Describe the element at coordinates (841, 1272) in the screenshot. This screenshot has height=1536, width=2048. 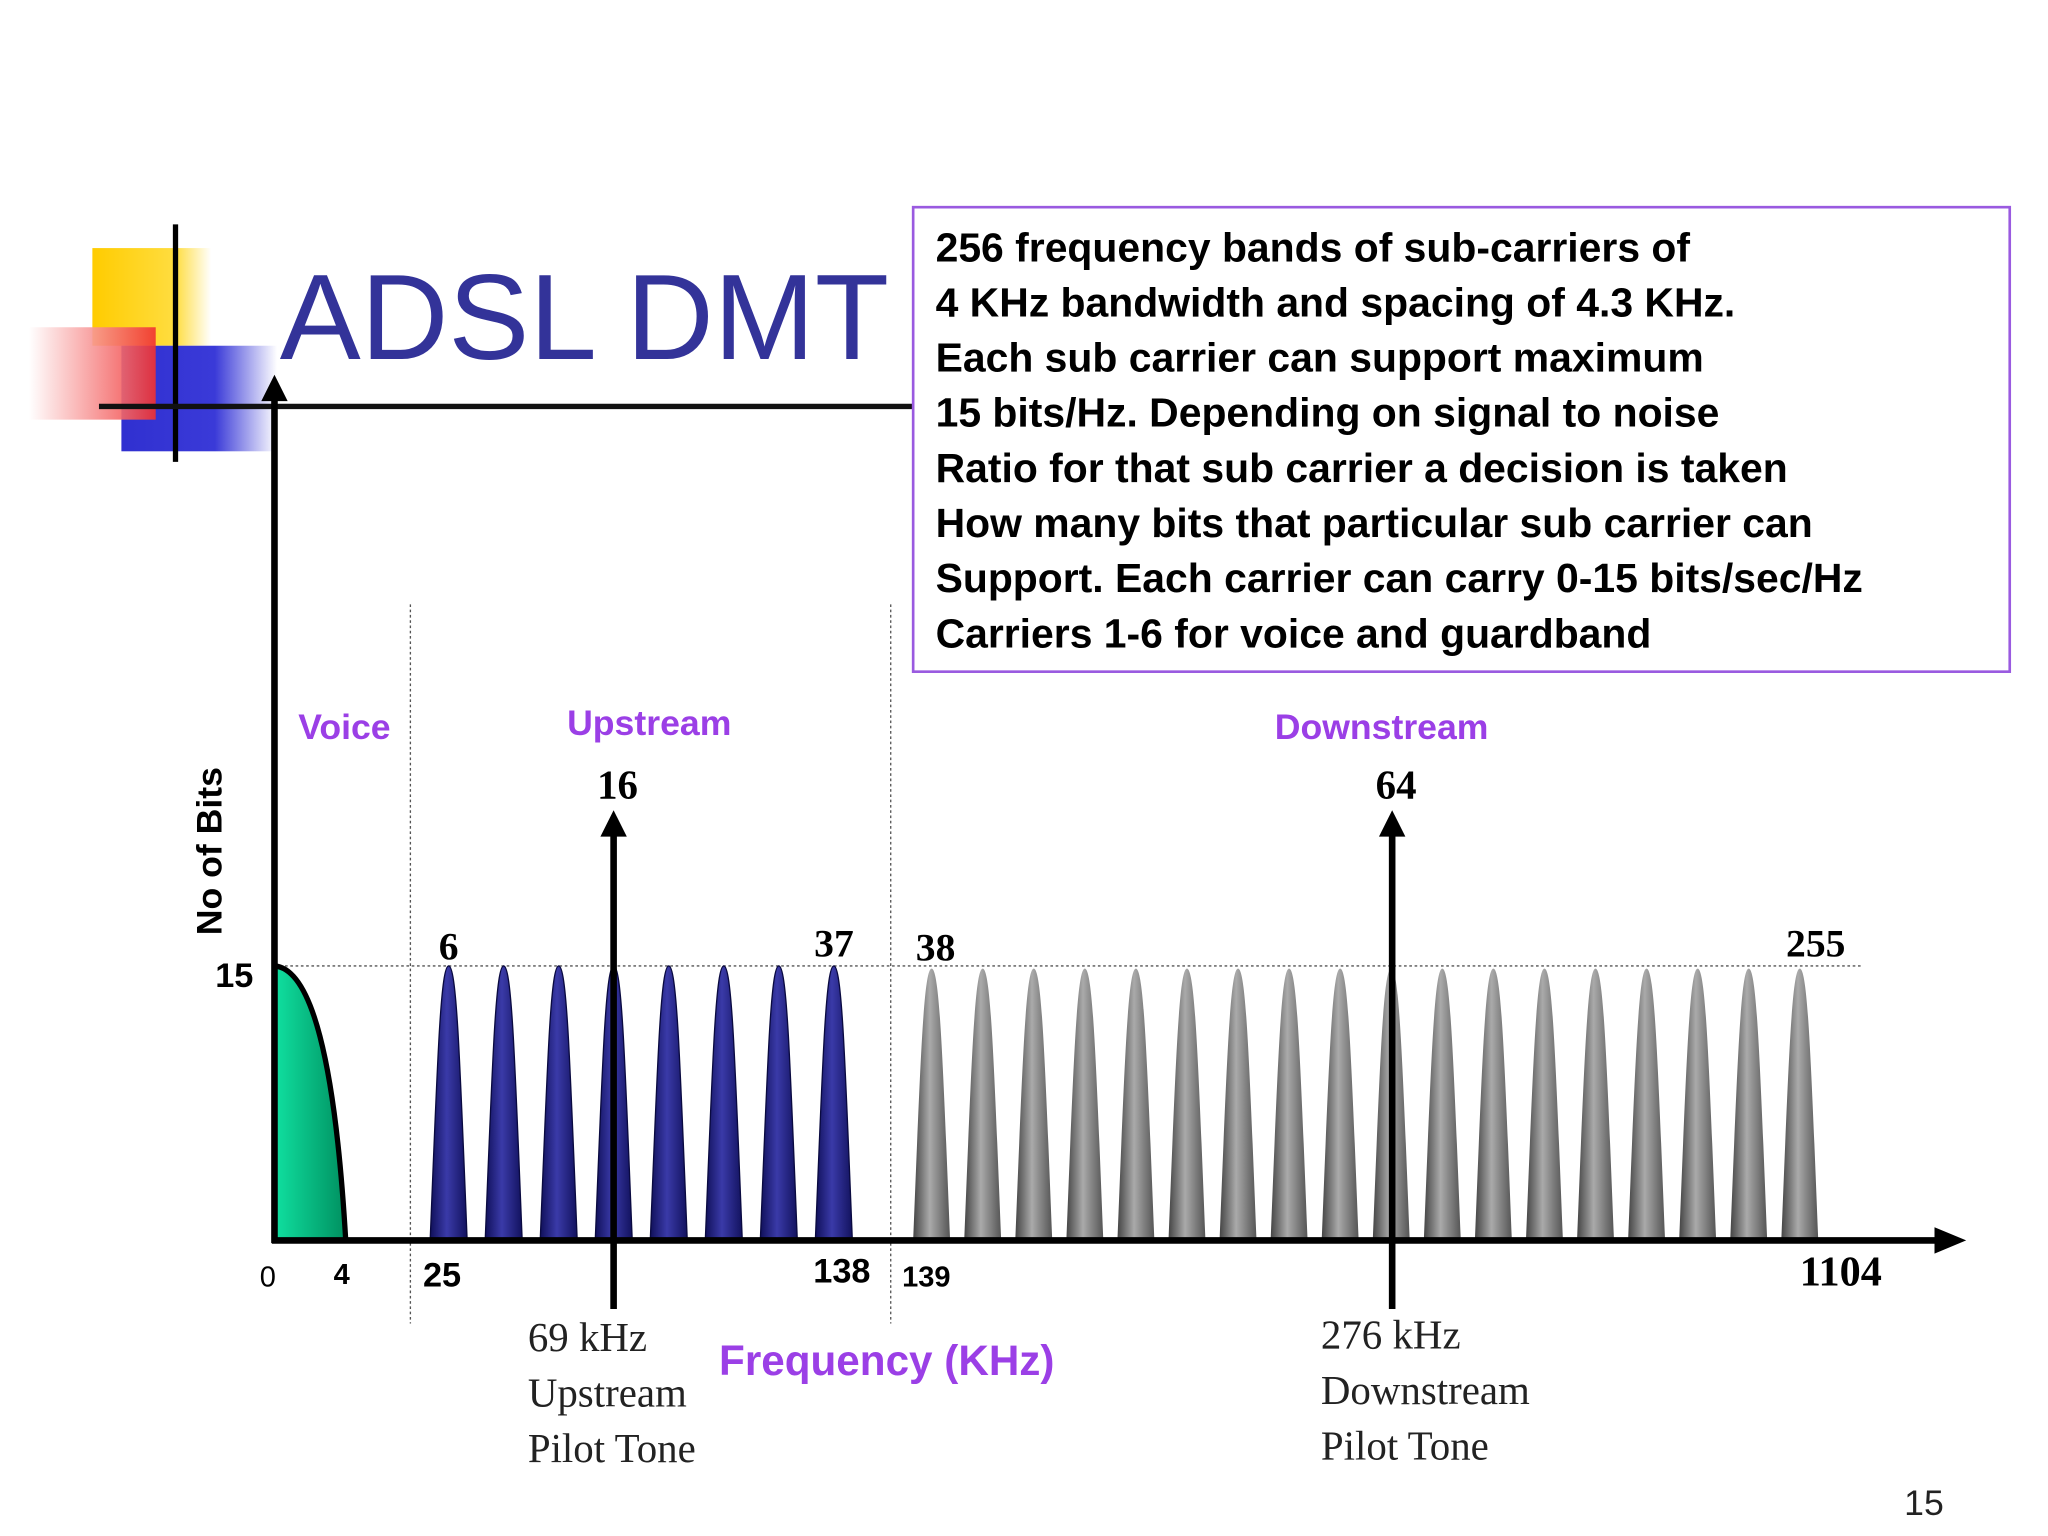
I see `x-tick: 138` at that location.